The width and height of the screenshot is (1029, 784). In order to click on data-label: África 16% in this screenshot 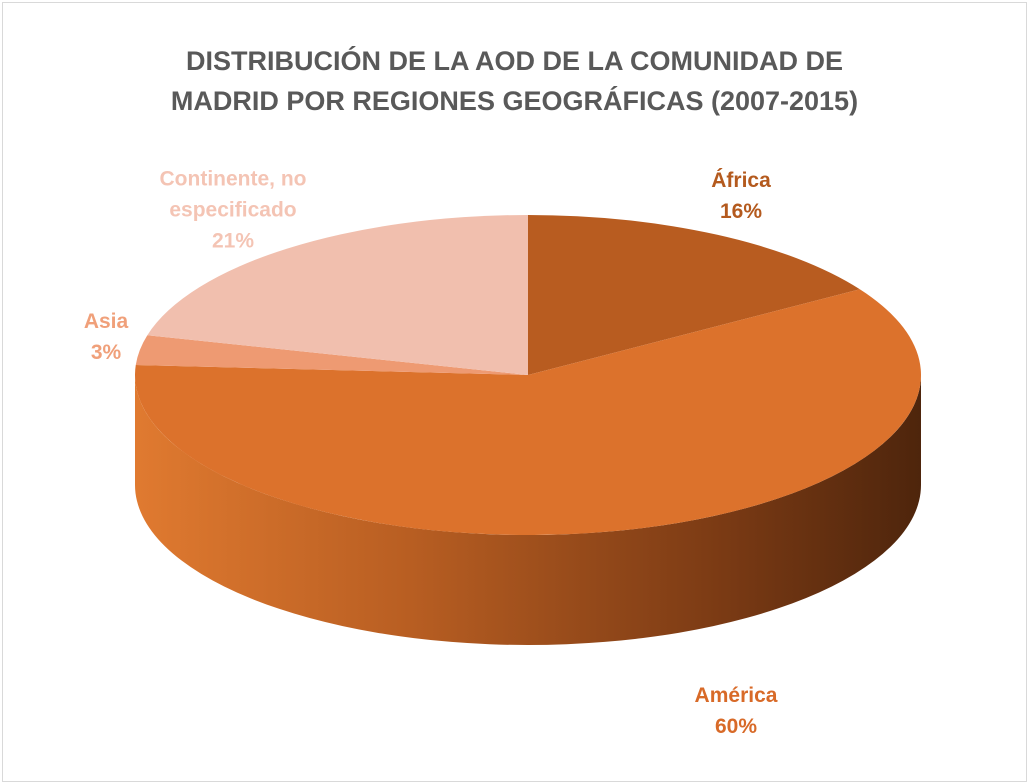, I will do `click(741, 196)`.